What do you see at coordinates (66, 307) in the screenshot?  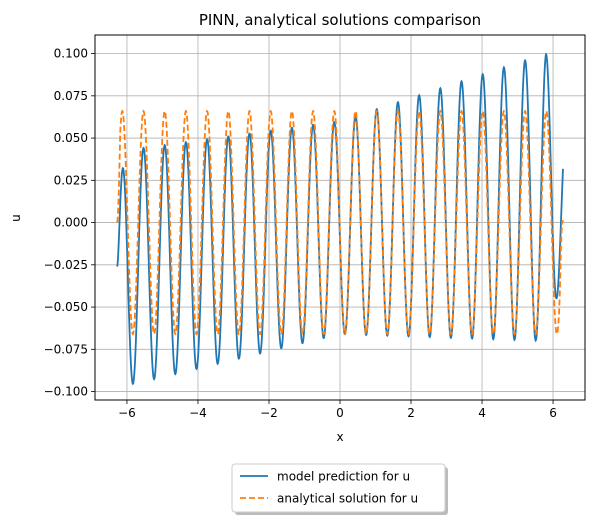 I see `y-tick-label: −0.050` at bounding box center [66, 307].